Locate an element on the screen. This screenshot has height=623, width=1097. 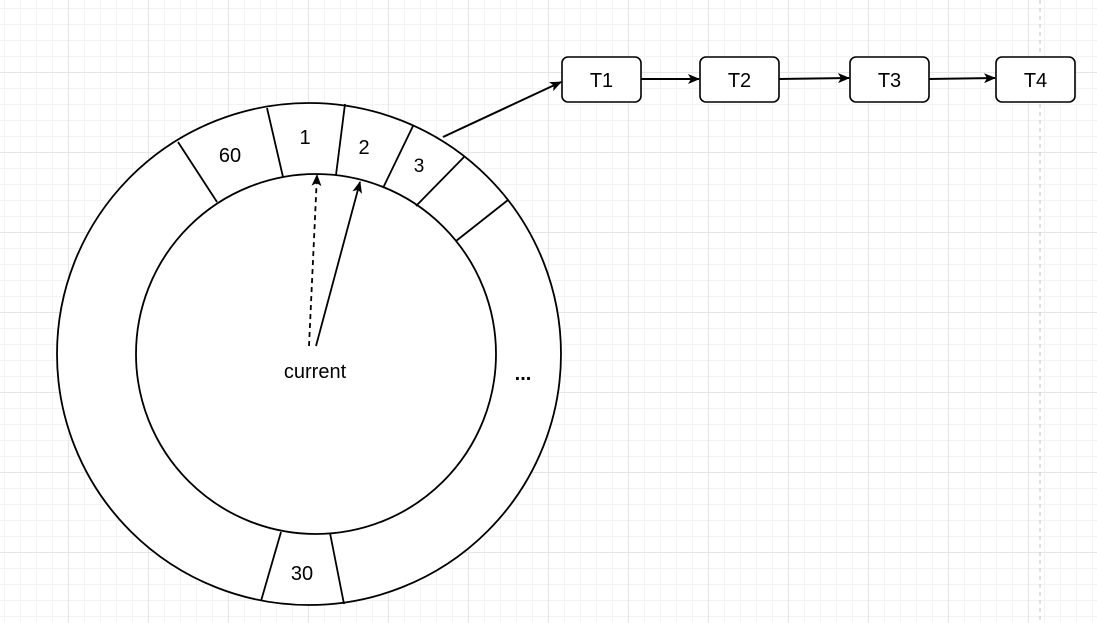
slot-label-1: 1 is located at coordinates (304, 138).